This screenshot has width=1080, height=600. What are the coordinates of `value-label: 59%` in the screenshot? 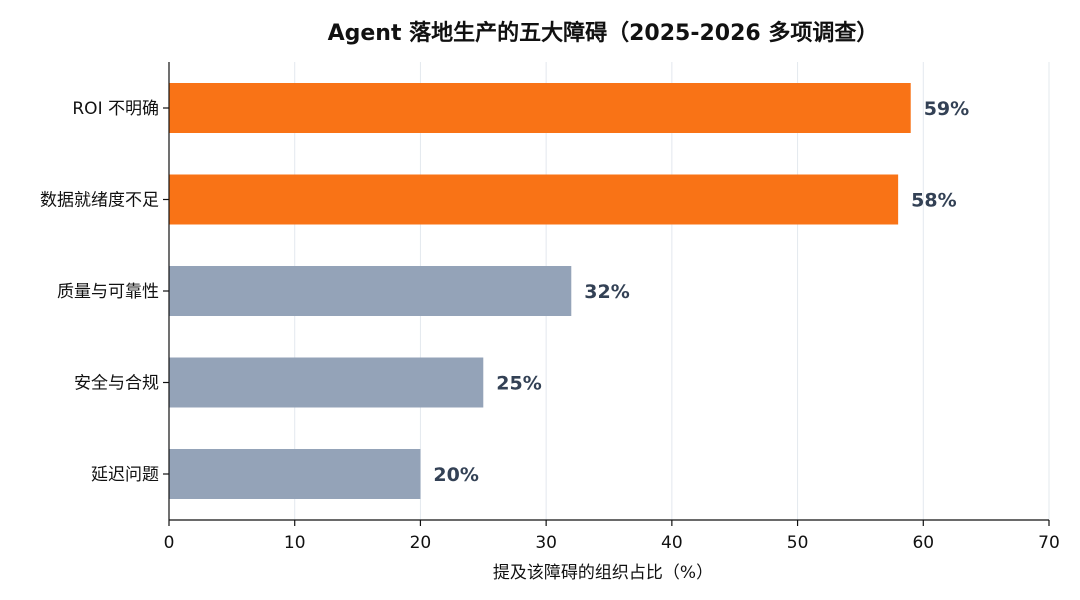 It's located at (946, 109).